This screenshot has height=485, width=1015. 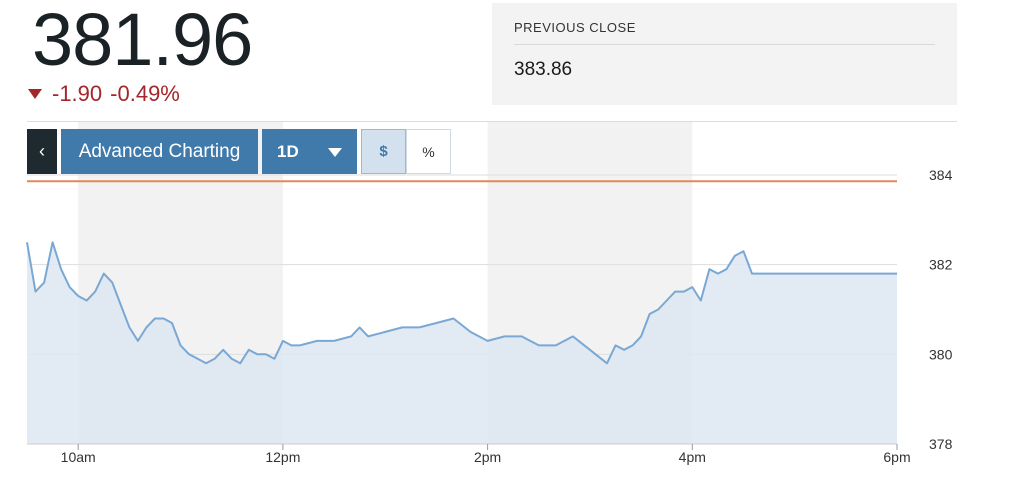 I want to click on y-tick-label: 380, so click(x=941, y=354).